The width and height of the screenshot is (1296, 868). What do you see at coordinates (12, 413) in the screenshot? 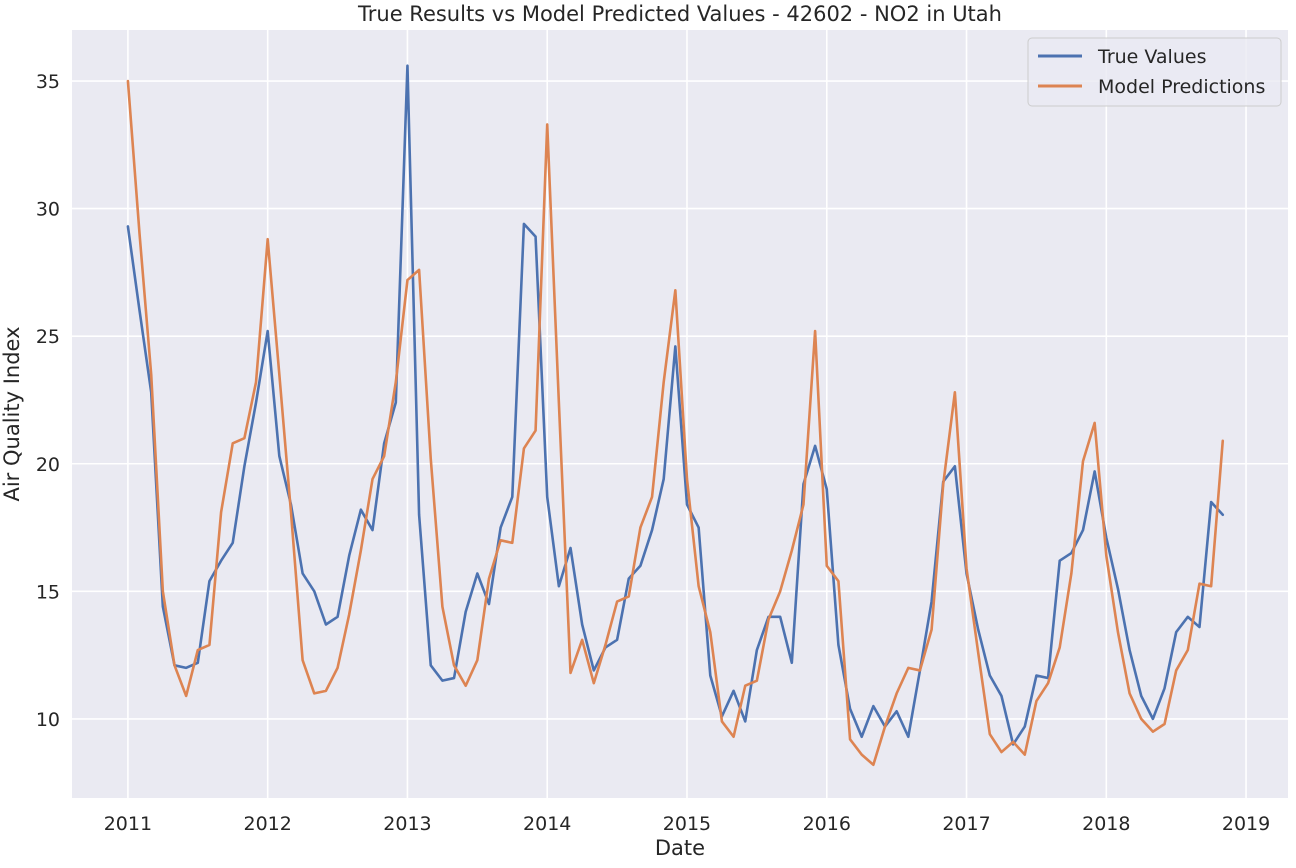
I see `y-axis-label: Air Quality Index` at bounding box center [12, 413].